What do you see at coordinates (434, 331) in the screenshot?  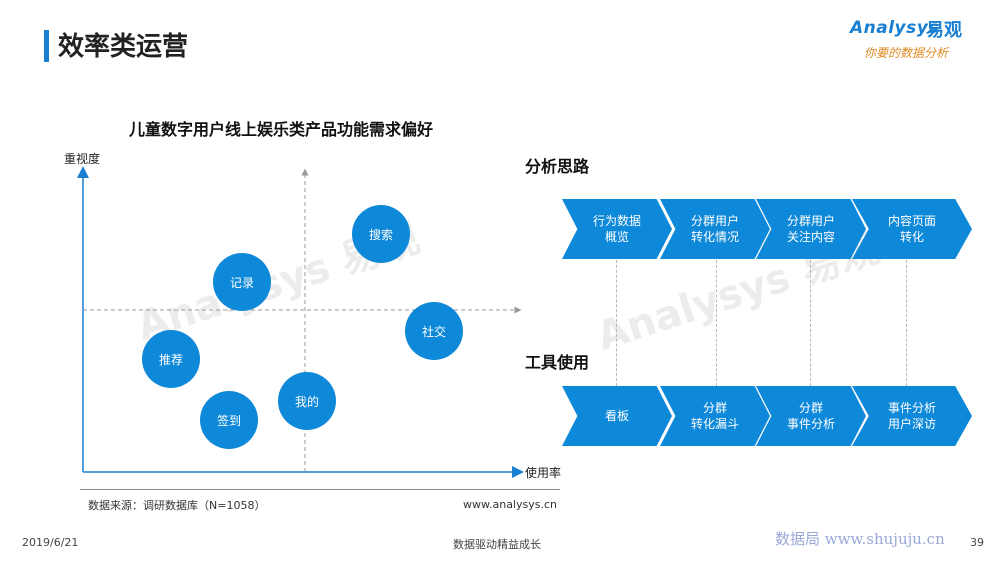 I see `bubble-social: 社交` at bounding box center [434, 331].